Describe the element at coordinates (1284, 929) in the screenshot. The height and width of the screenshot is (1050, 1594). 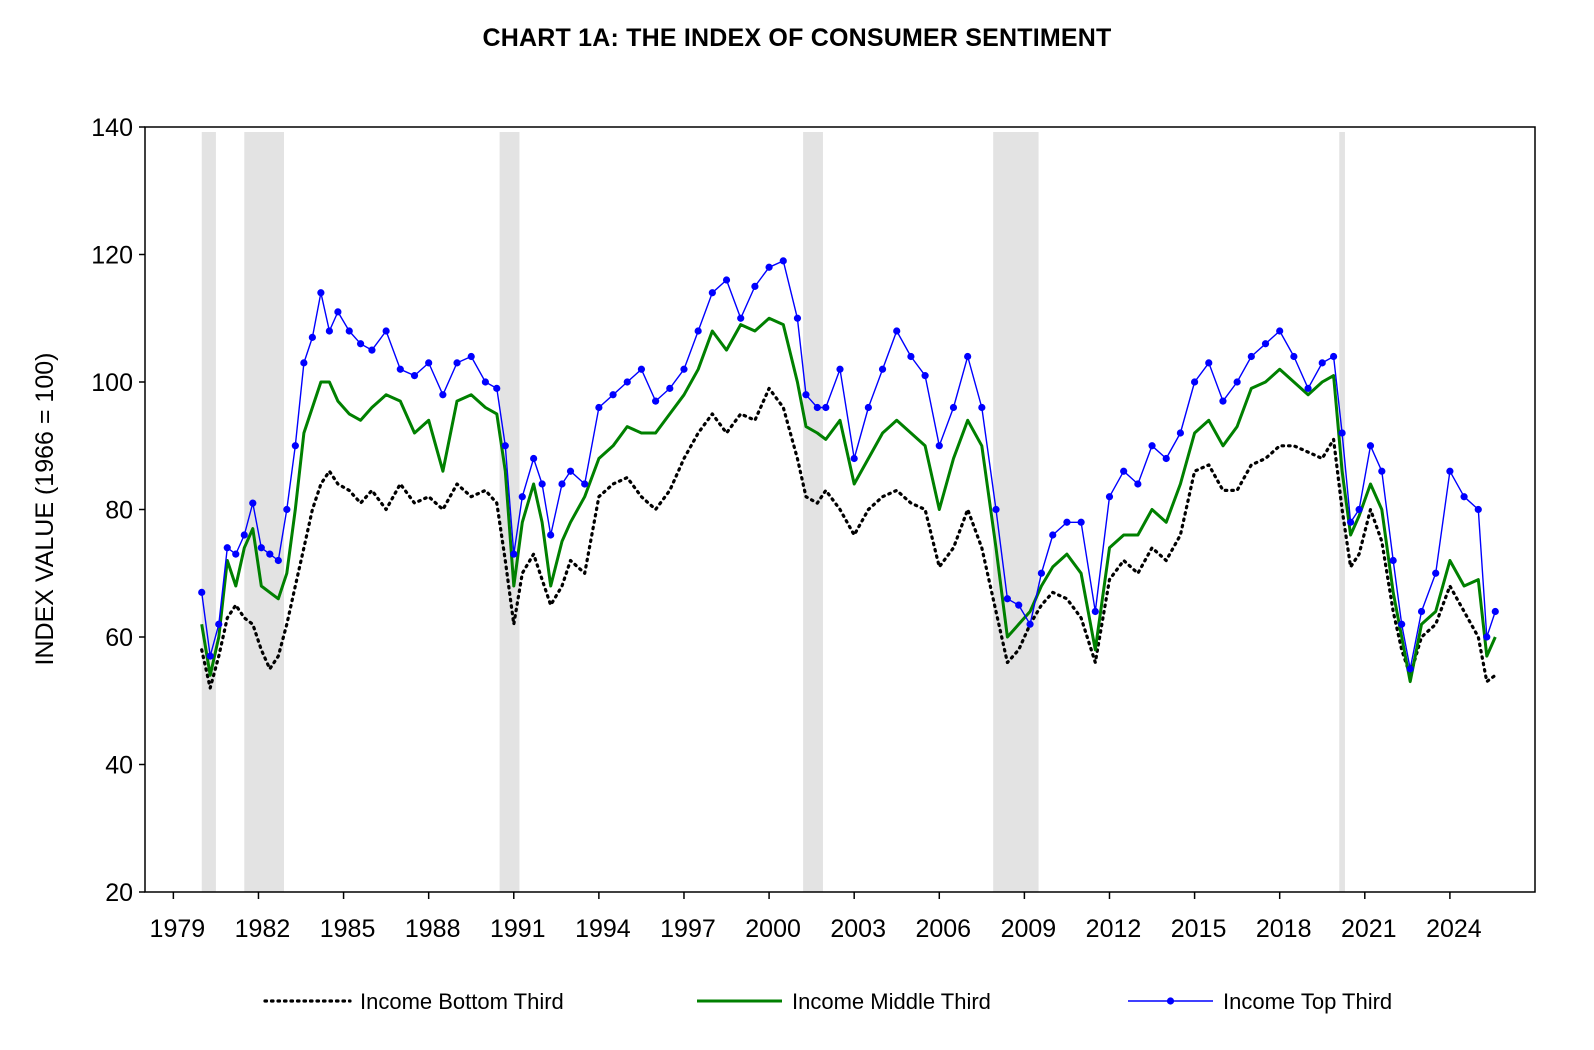
I see `x-tick-label: 2018` at that location.